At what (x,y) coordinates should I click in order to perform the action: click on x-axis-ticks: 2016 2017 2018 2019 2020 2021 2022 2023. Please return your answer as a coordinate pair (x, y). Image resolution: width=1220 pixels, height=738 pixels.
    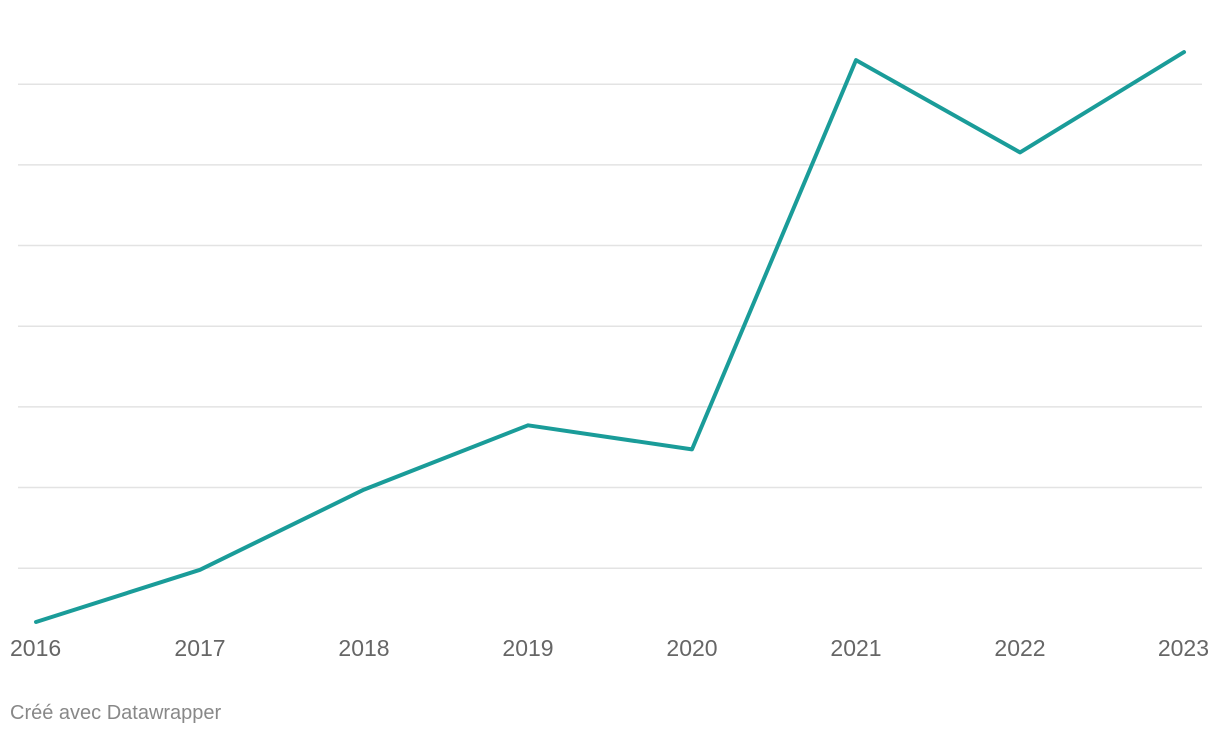
    Looking at the image, I should click on (609, 648).